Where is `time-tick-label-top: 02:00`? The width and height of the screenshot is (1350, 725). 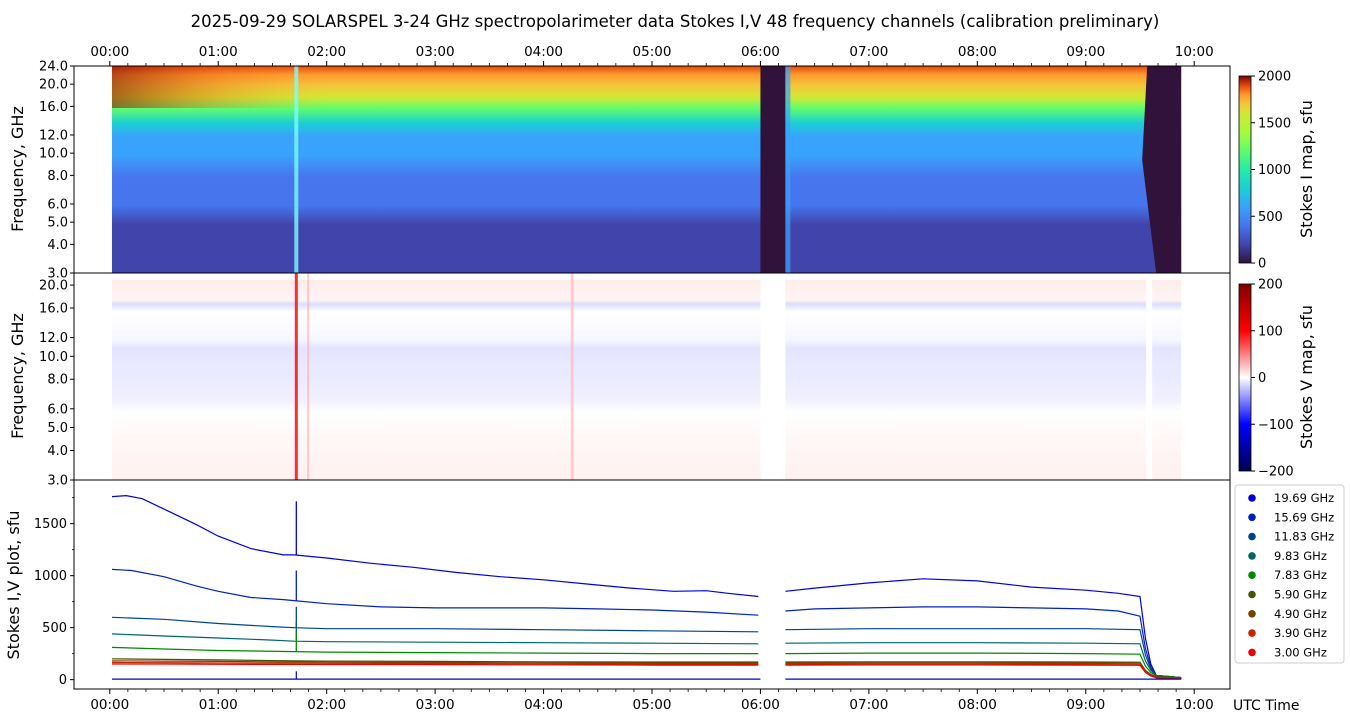
time-tick-label-top: 02:00 is located at coordinates (326, 52).